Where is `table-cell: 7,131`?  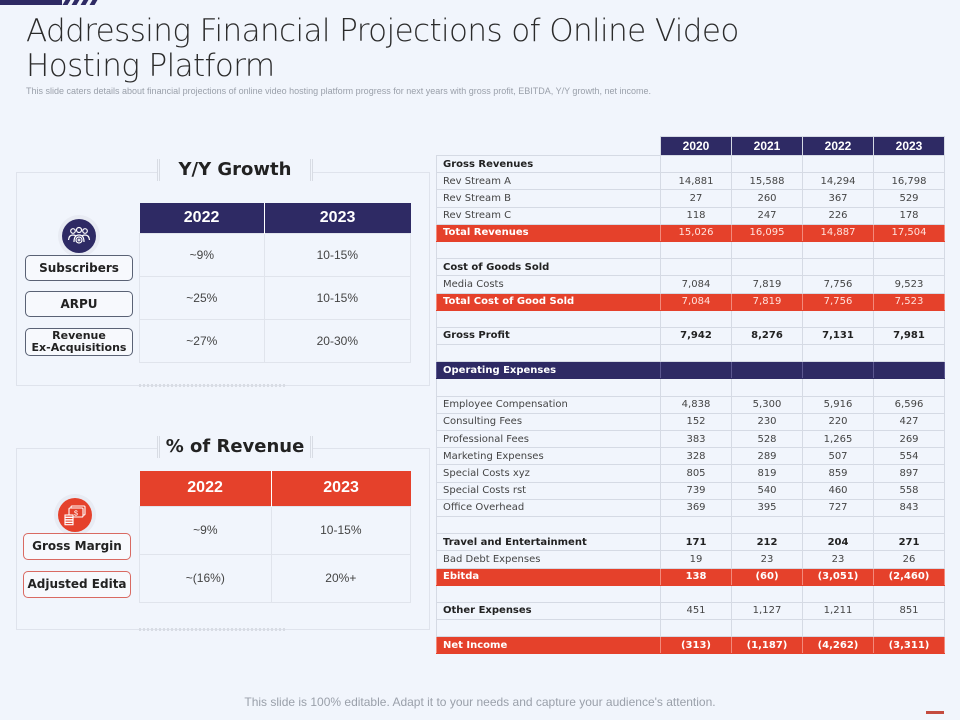
table-cell: 7,131 is located at coordinates (838, 336).